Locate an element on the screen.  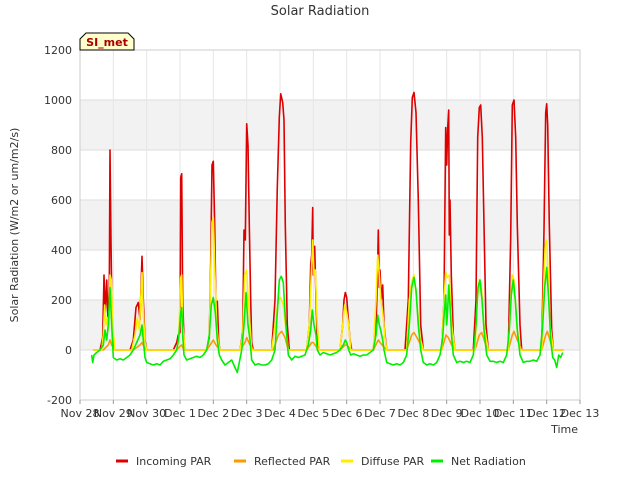
legend-label: Diffuse PAR is located at coordinates (393, 461).